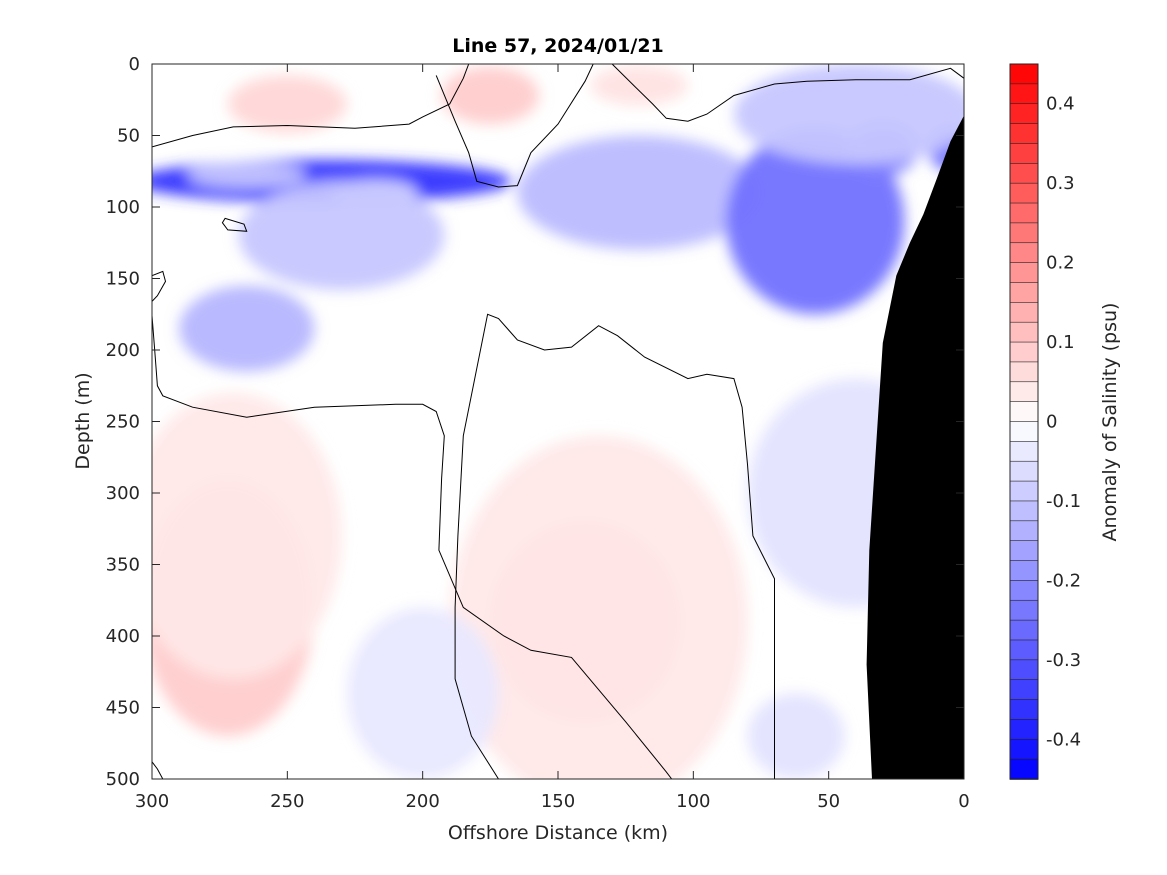  What do you see at coordinates (1063, 739) in the screenshot?
I see `colorbar-tick-label: -0.4` at bounding box center [1063, 739].